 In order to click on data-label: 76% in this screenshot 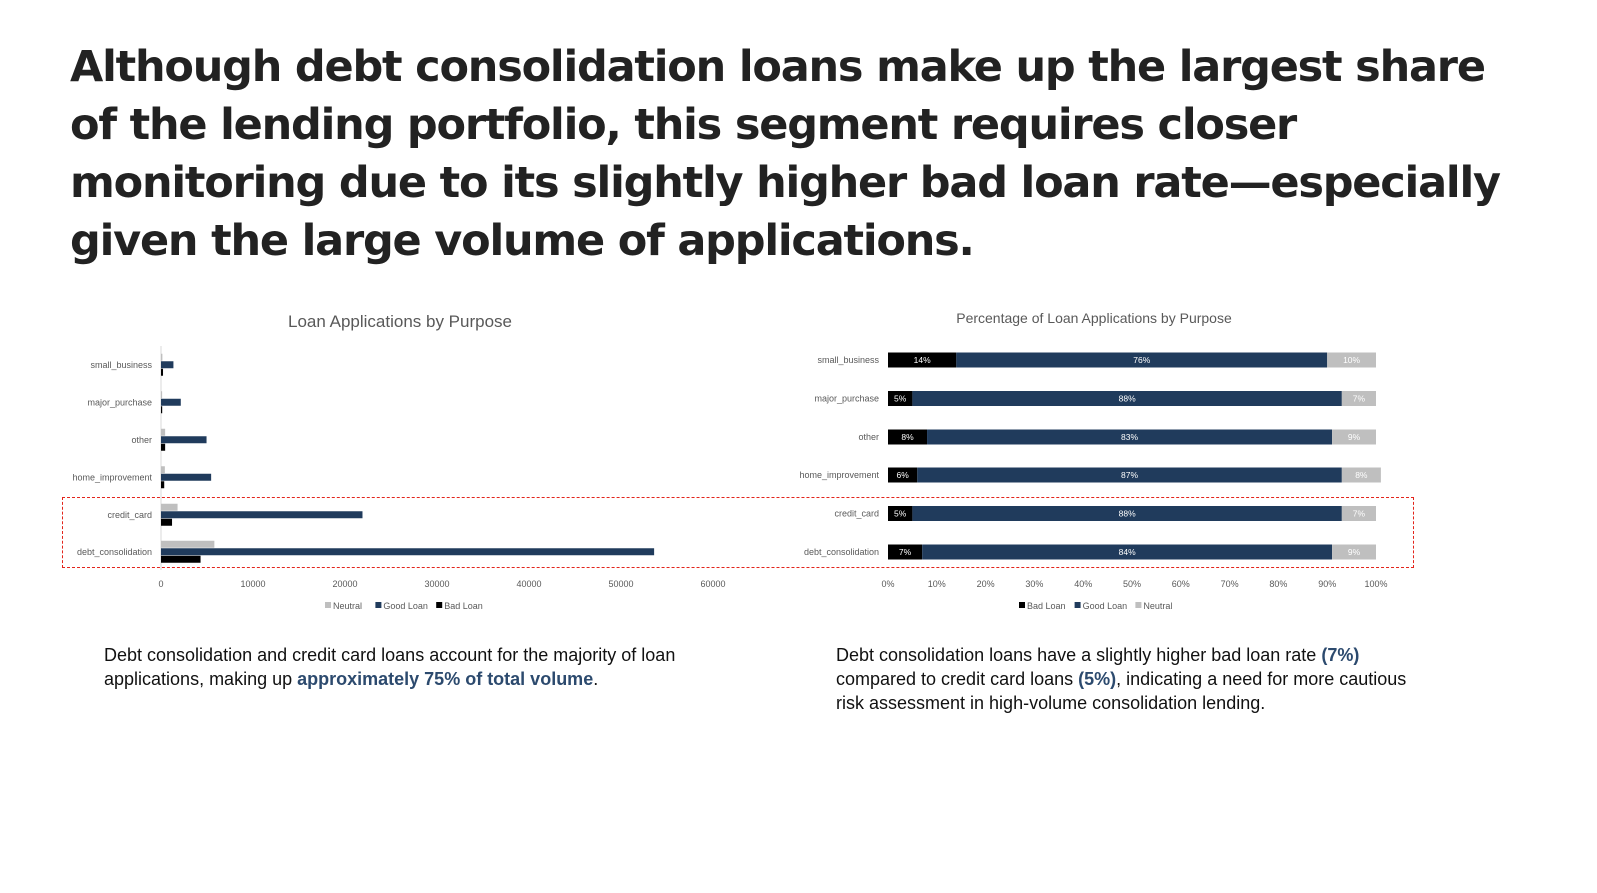, I will do `click(1141, 360)`.